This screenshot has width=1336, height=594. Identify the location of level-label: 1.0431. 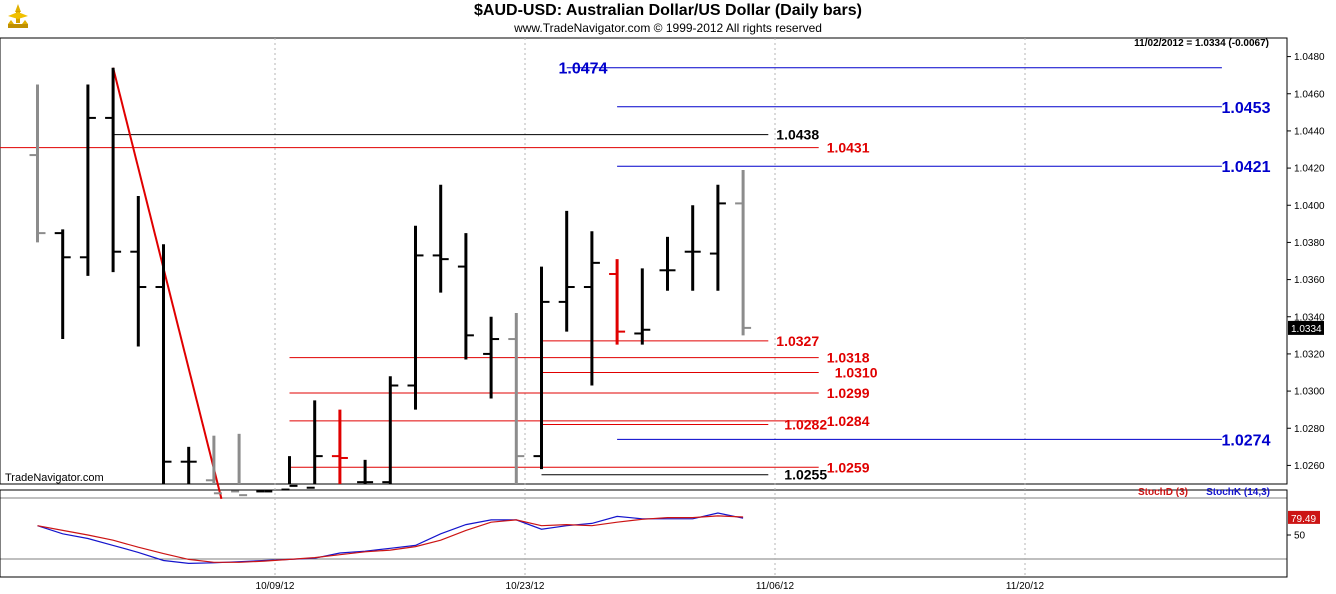
(848, 148).